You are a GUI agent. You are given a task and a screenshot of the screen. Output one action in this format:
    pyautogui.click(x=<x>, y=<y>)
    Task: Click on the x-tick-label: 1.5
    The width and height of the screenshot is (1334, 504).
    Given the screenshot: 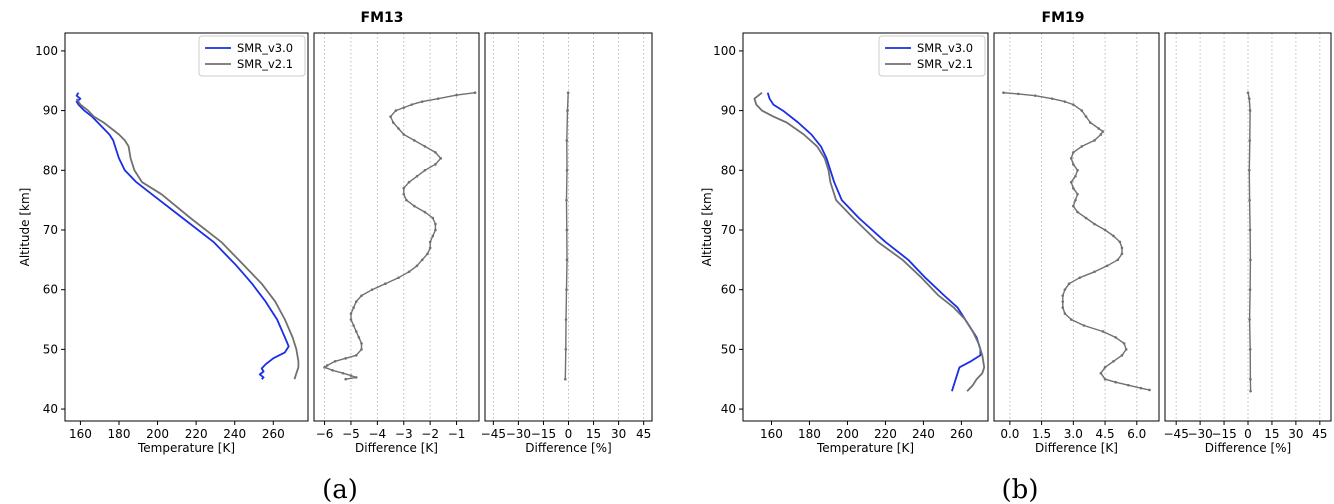 What is the action you would take?
    pyautogui.click(x=1041, y=434)
    